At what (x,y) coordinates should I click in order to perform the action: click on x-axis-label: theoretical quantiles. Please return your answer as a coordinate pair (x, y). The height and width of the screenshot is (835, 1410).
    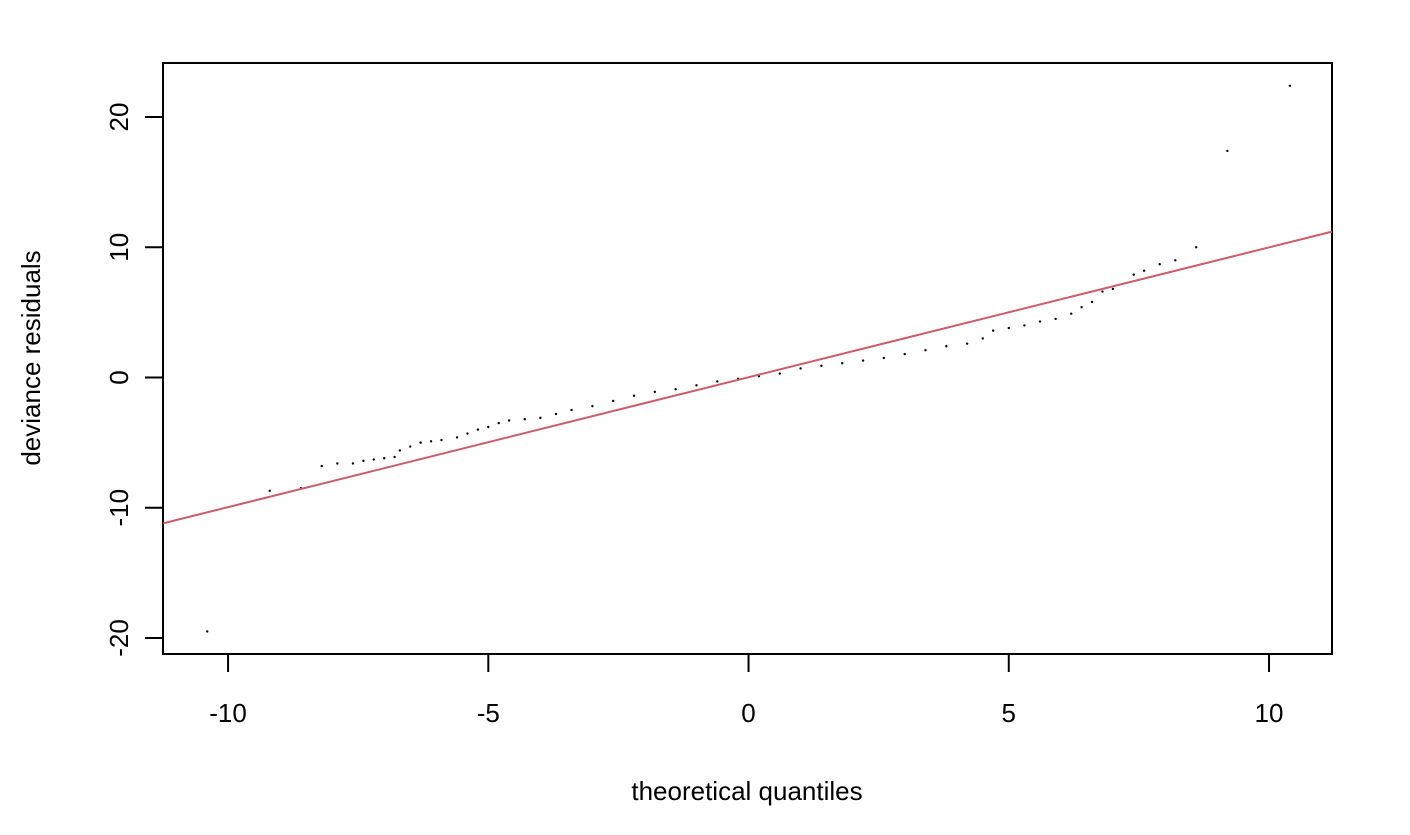
    Looking at the image, I should click on (746, 791).